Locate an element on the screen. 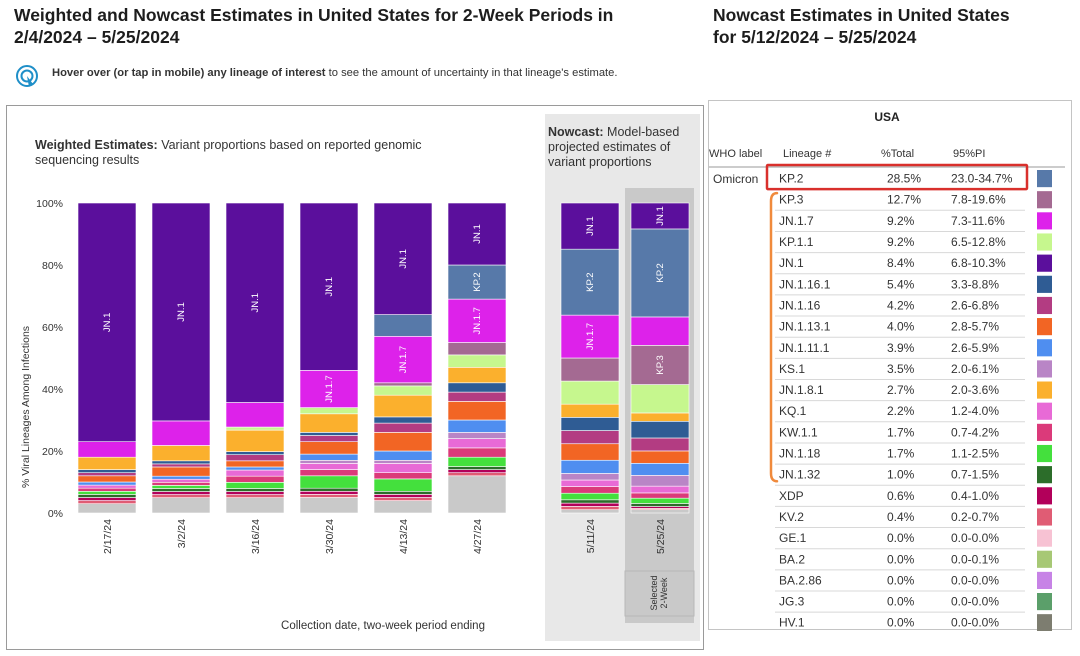 The height and width of the screenshot is (656, 1080). table-row-jn-1-7: JN.1.7 9.2% 7.3-11.6% is located at coordinates (913, 222).